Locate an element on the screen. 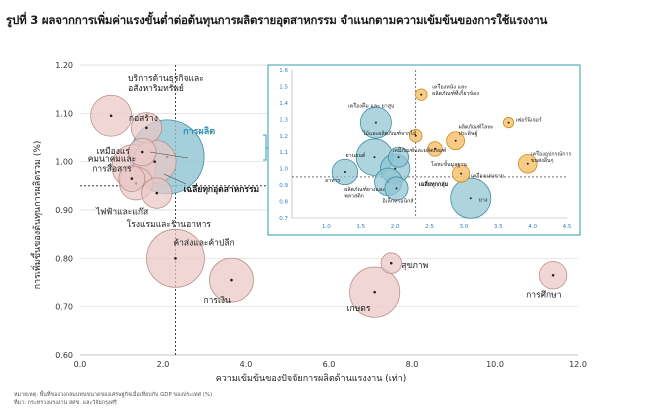 Image resolution: width=650 pixels, height=420 pixels. inset-bubble-label: ยานยนต์ is located at coordinates (356, 155).